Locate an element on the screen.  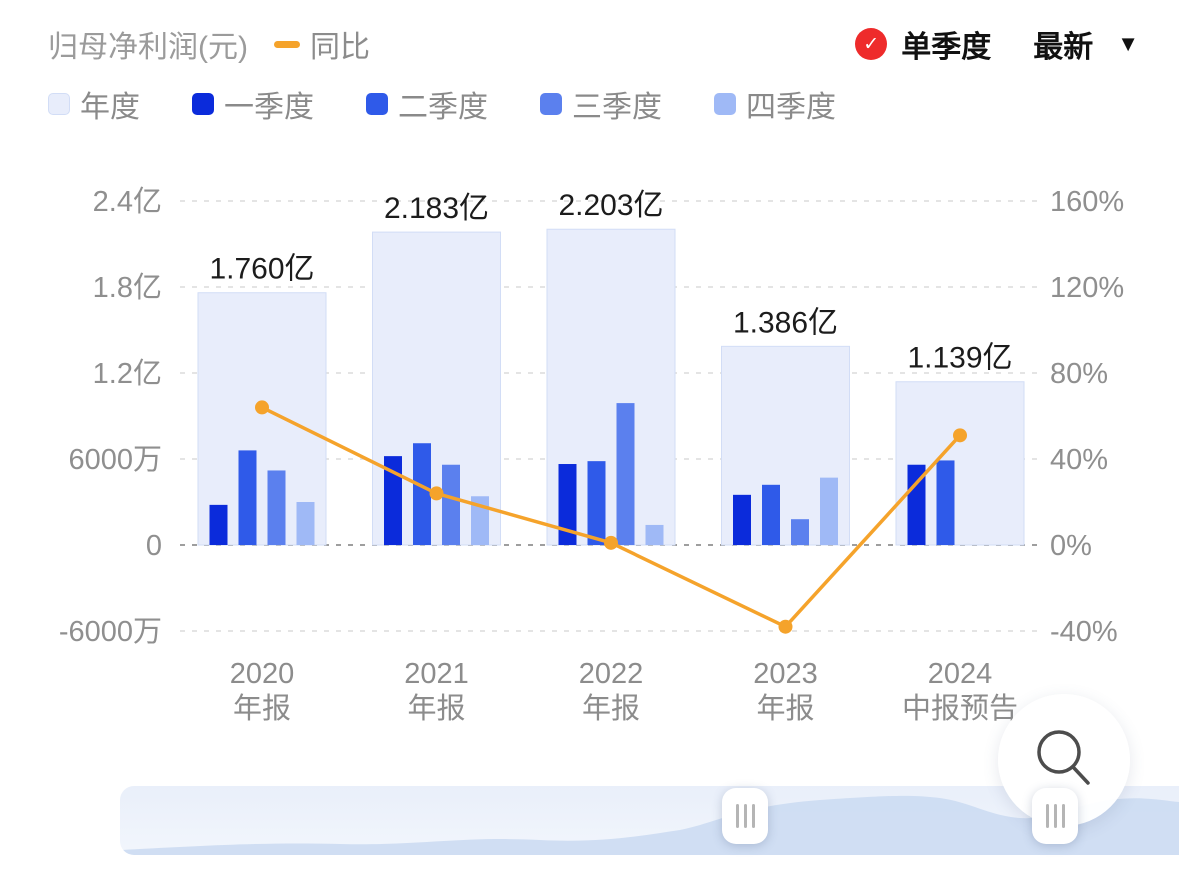
legend-swatch-q4-icon is located at coordinates (725, 104).